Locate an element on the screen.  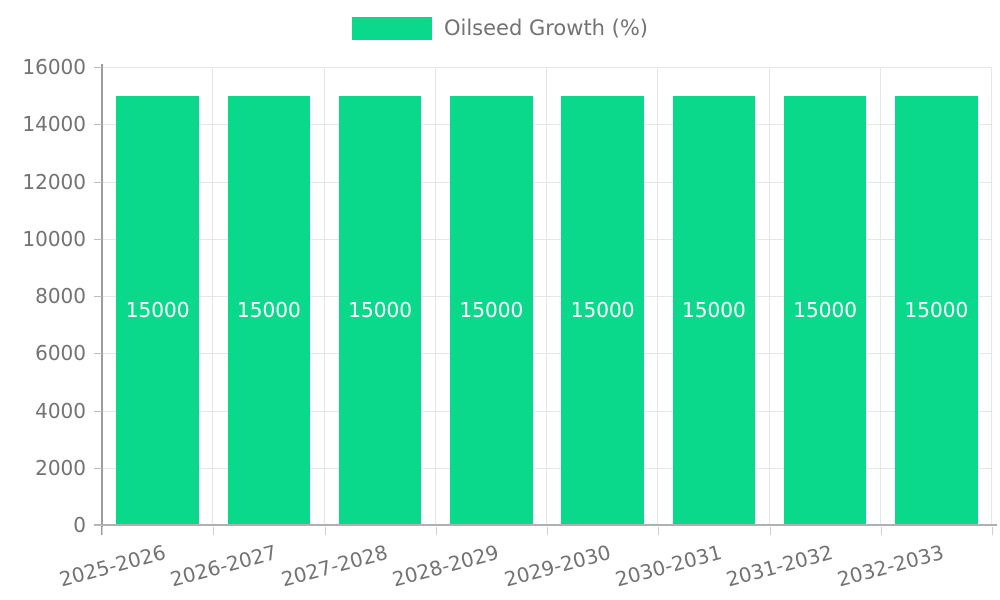
x-axis-tick-label: 2030-2031 is located at coordinates (668, 566).